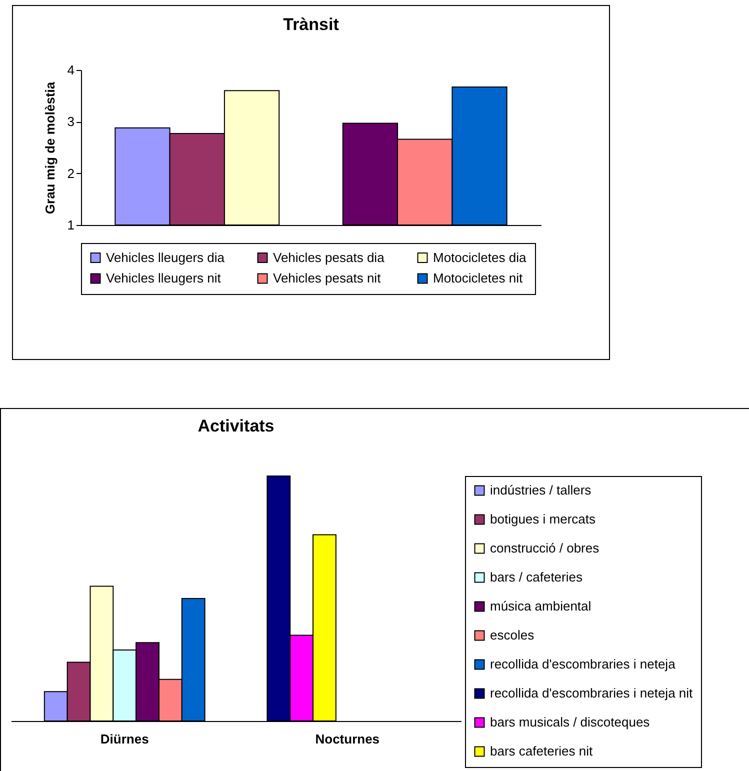  I want to click on y-axis-title: Grau mig de molèstia, so click(50, 147).